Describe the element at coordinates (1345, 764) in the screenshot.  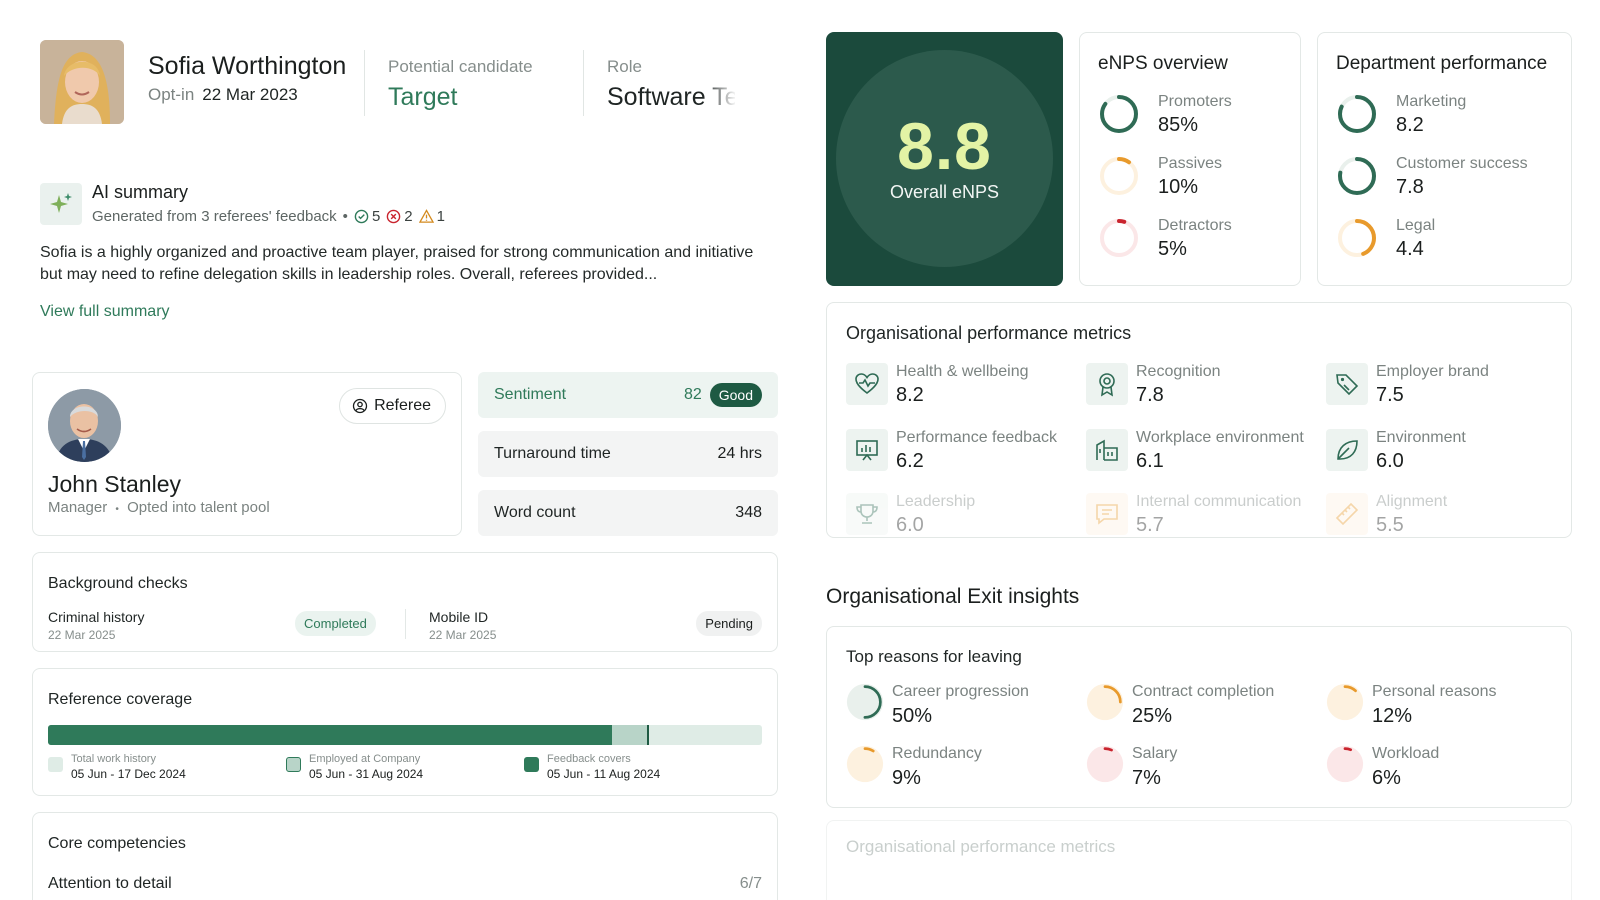
I see `workload-ring-icon` at that location.